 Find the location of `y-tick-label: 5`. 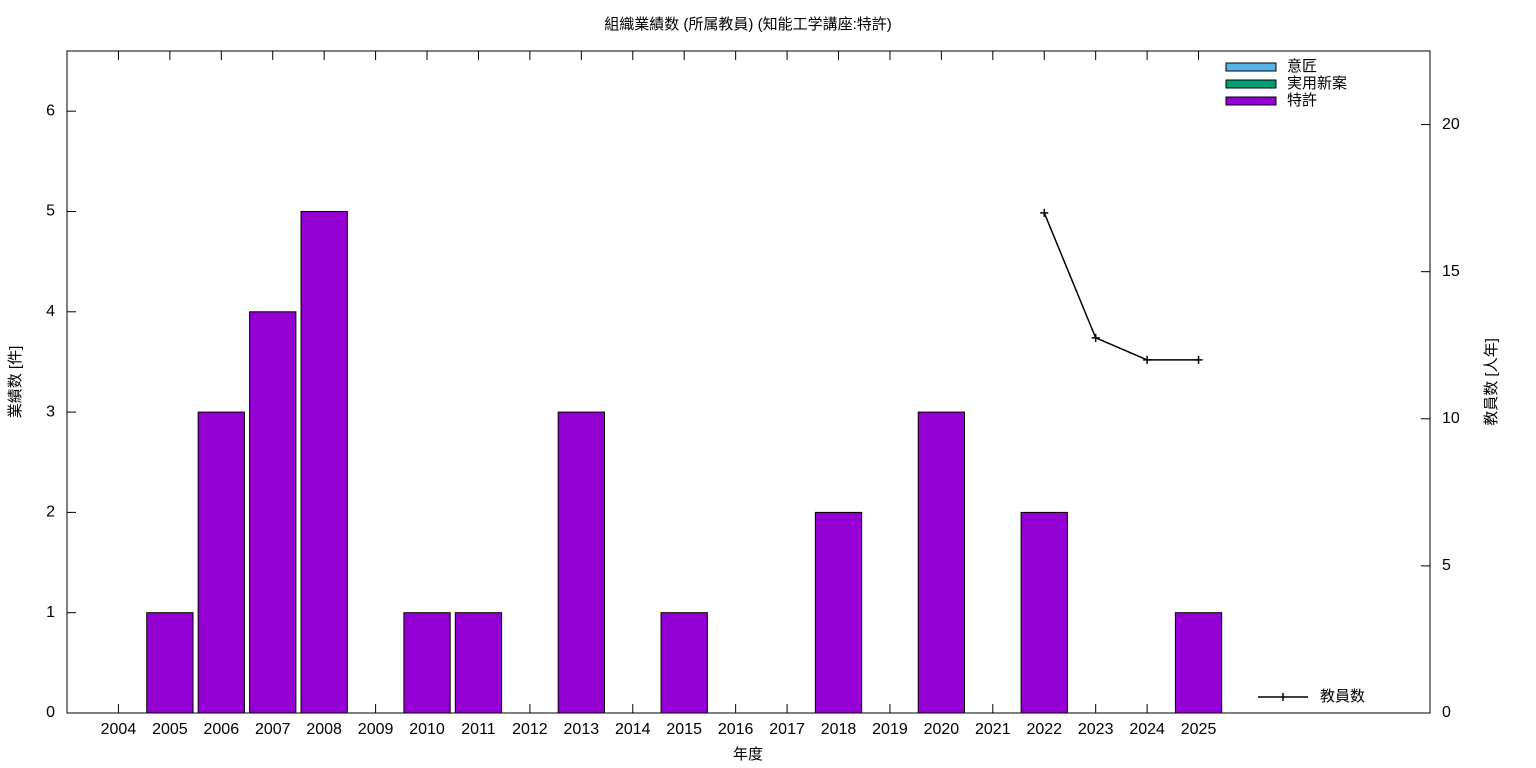

y-tick-label: 5 is located at coordinates (50, 211).